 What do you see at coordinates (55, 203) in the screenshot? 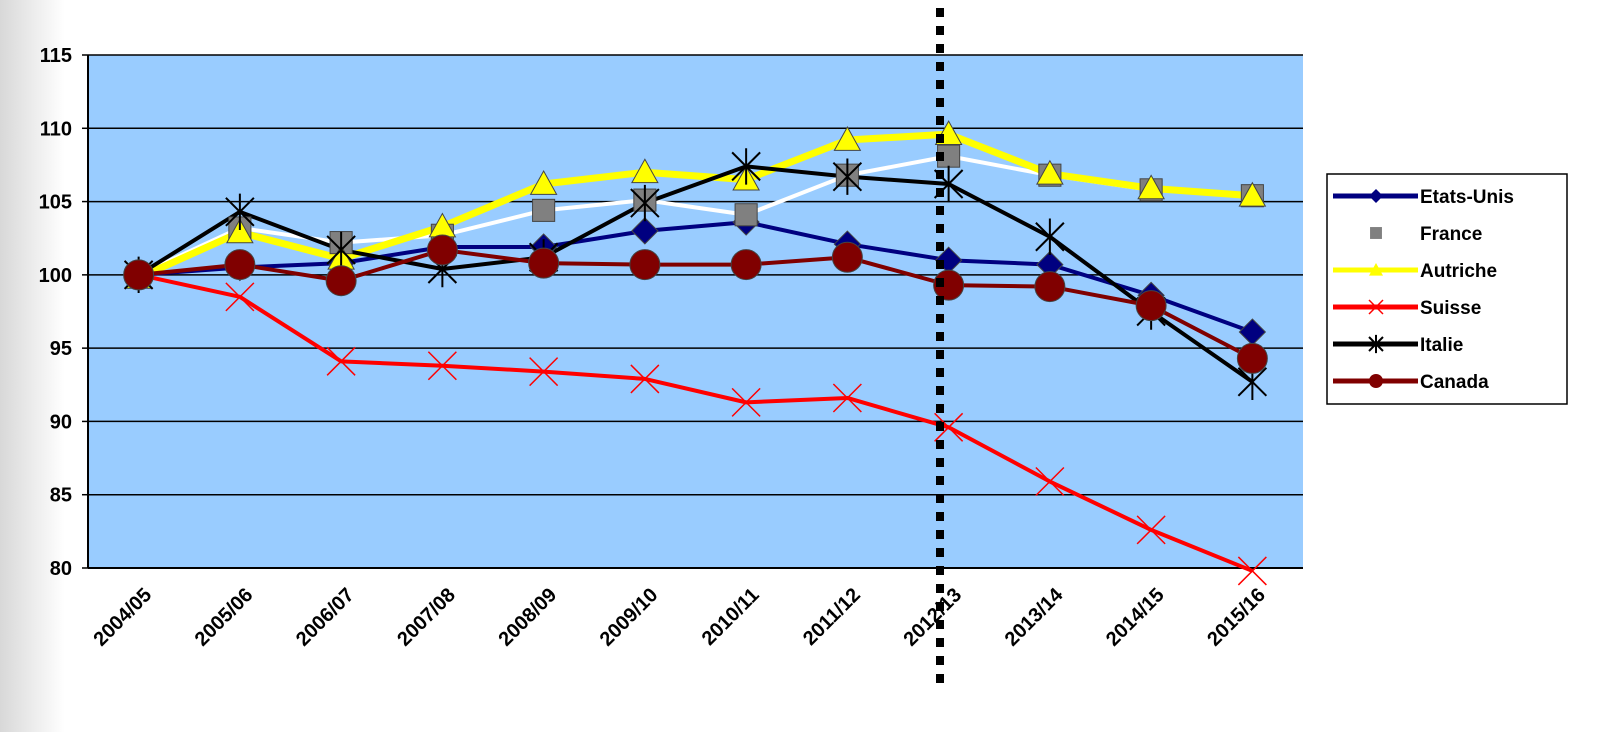
I see `y-tick-label: 105` at bounding box center [55, 203].